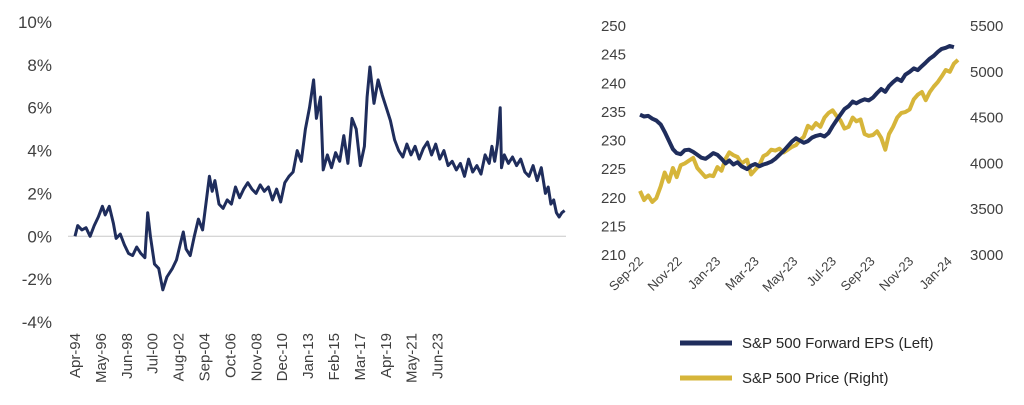 Image resolution: width=1024 pixels, height=405 pixels. I want to click on left-y-tick-label: 10%, so click(35, 22).